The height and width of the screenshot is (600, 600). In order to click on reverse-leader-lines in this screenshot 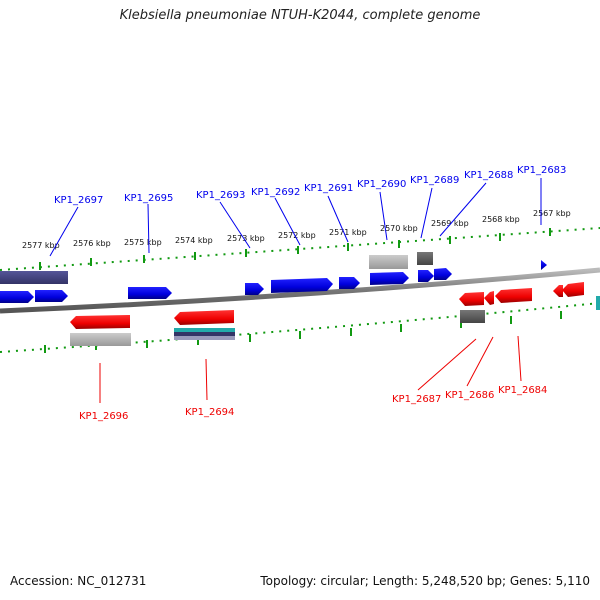, I will do `click(310, 369)`.